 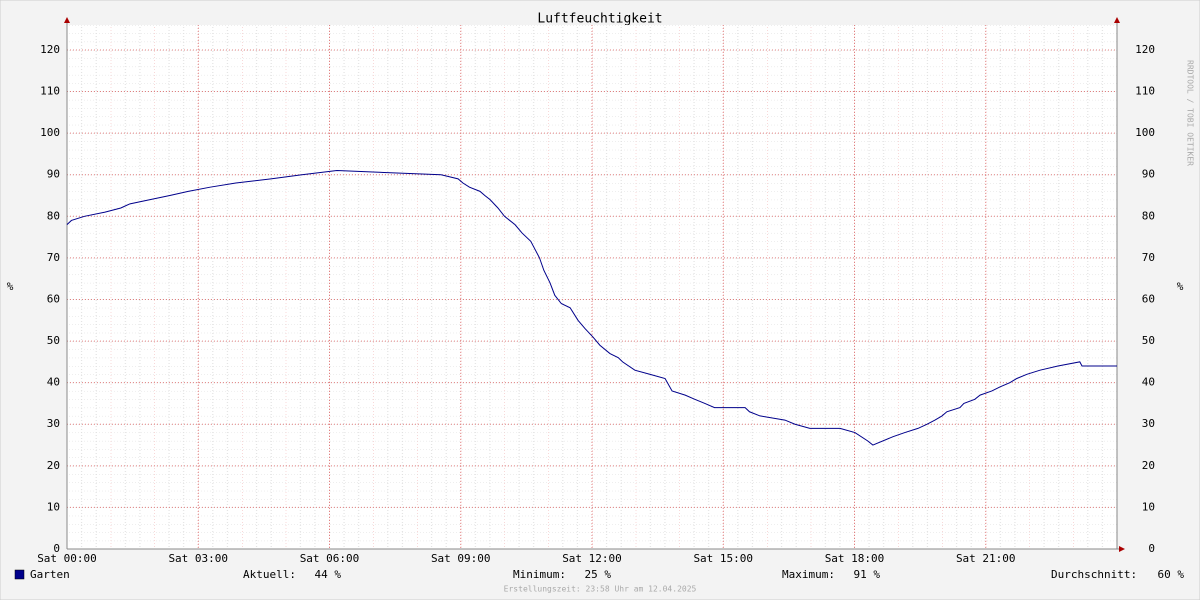 What do you see at coordinates (598, 574) in the screenshot?
I see `stat-value: 25 %` at bounding box center [598, 574].